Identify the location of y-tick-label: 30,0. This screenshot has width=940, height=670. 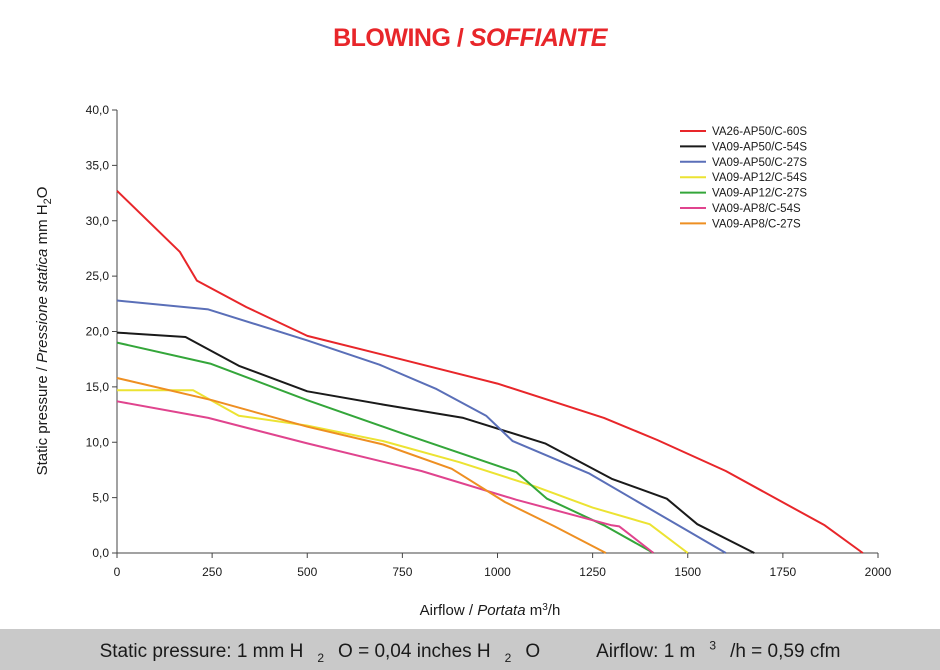
(98, 221).